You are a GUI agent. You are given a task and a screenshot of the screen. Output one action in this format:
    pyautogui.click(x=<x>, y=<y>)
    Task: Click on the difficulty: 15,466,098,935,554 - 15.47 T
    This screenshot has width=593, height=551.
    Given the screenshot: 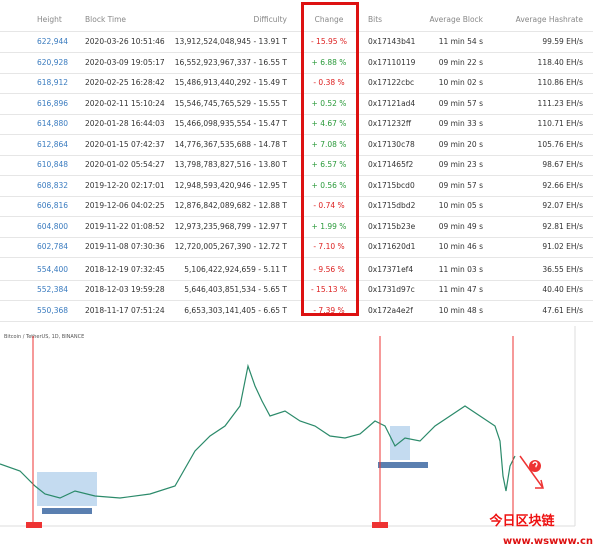 What is the action you would take?
    pyautogui.click(x=230, y=123)
    